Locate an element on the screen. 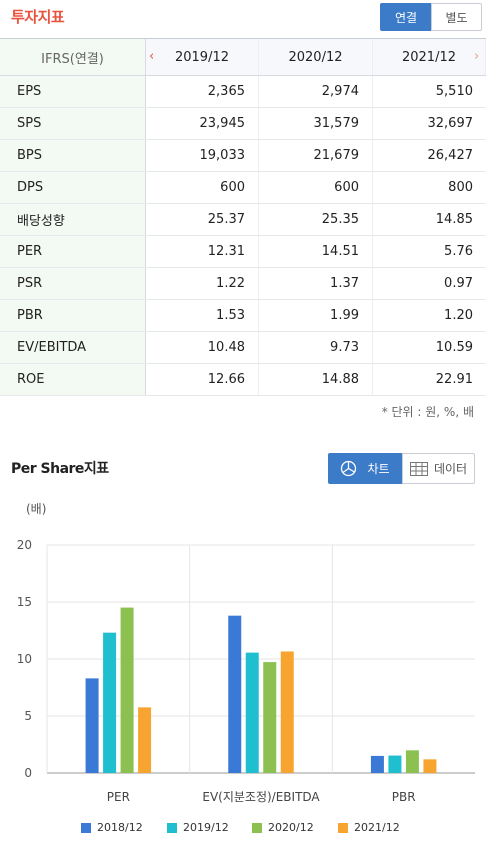 The height and width of the screenshot is (842, 486). page-title: 투자지표 is located at coordinates (38, 17).